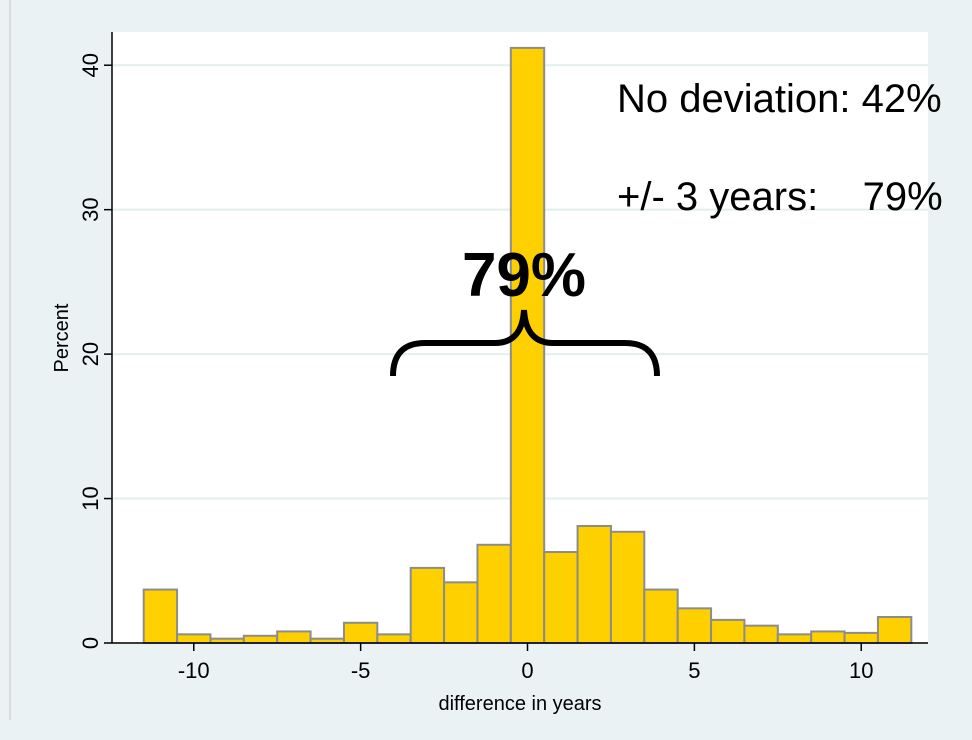  What do you see at coordinates (780, 197) in the screenshot?
I see `annotation: +/- 3 years: 79%` at bounding box center [780, 197].